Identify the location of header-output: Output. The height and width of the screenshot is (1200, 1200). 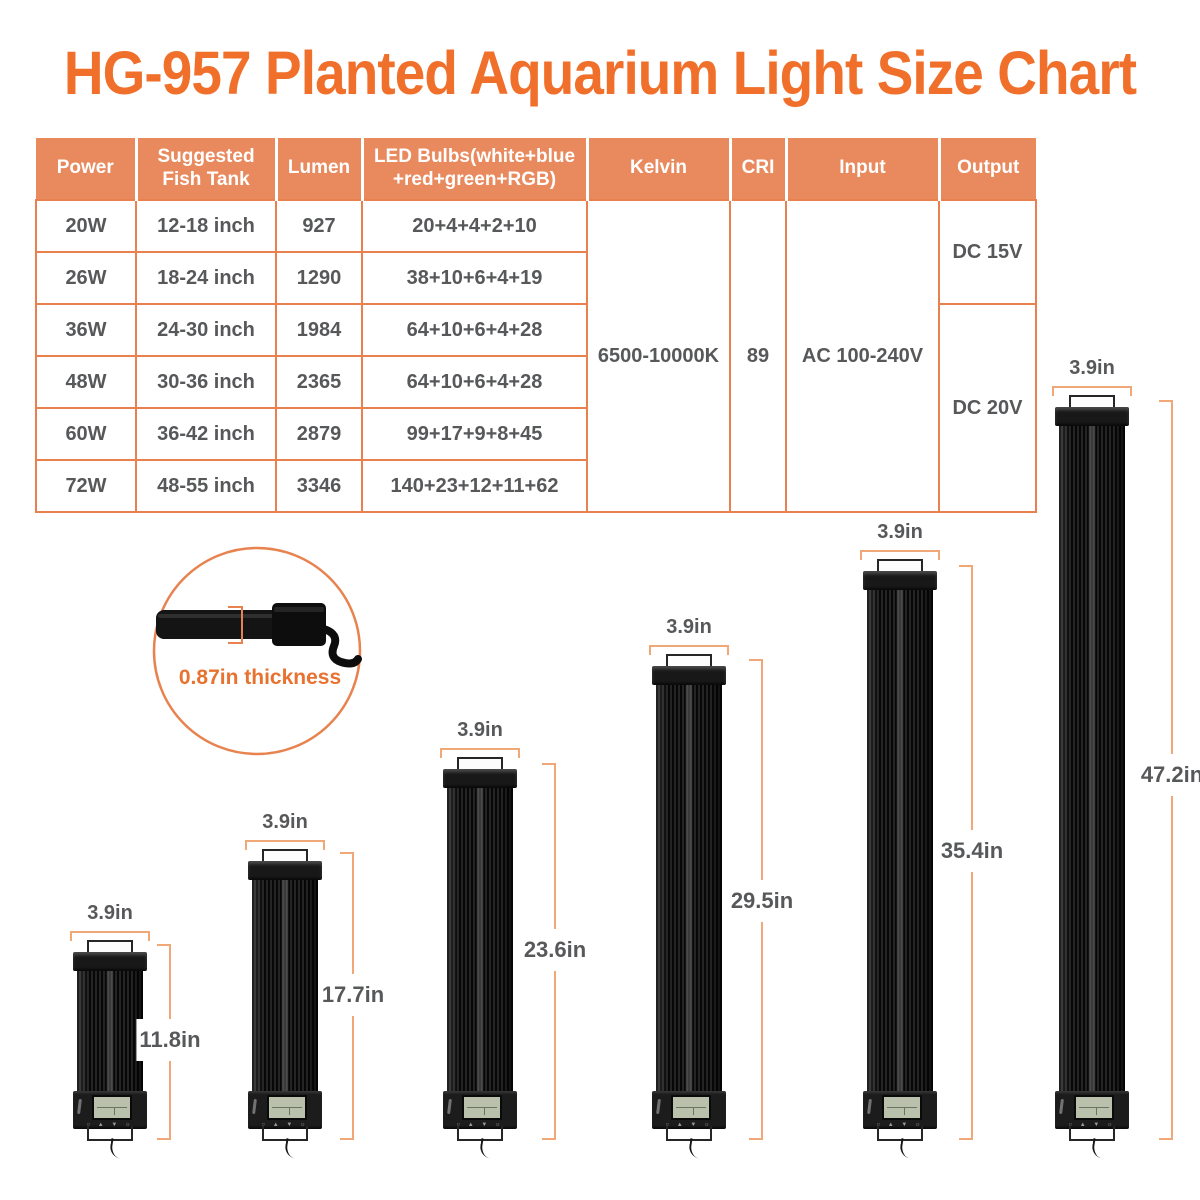
(986, 169).